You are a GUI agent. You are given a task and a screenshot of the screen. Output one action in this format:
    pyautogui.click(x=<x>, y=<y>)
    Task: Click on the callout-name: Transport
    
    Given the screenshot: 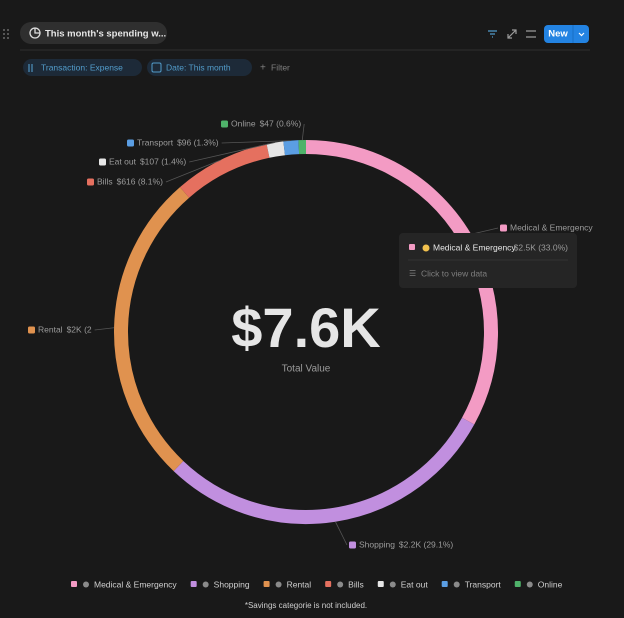 What is the action you would take?
    pyautogui.click(x=155, y=142)
    